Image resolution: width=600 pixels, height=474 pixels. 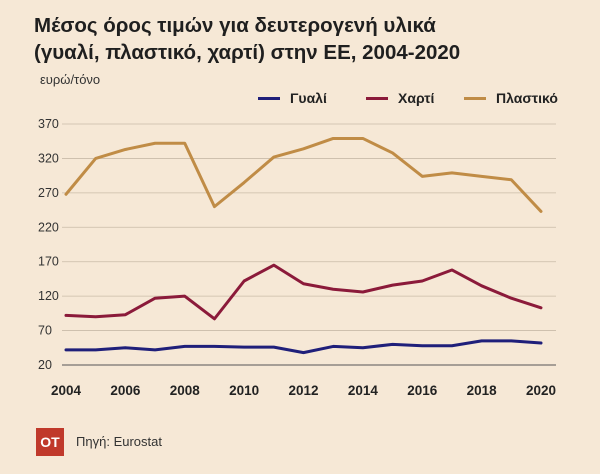 I want to click on y-tick-label: 120, so click(x=48, y=296).